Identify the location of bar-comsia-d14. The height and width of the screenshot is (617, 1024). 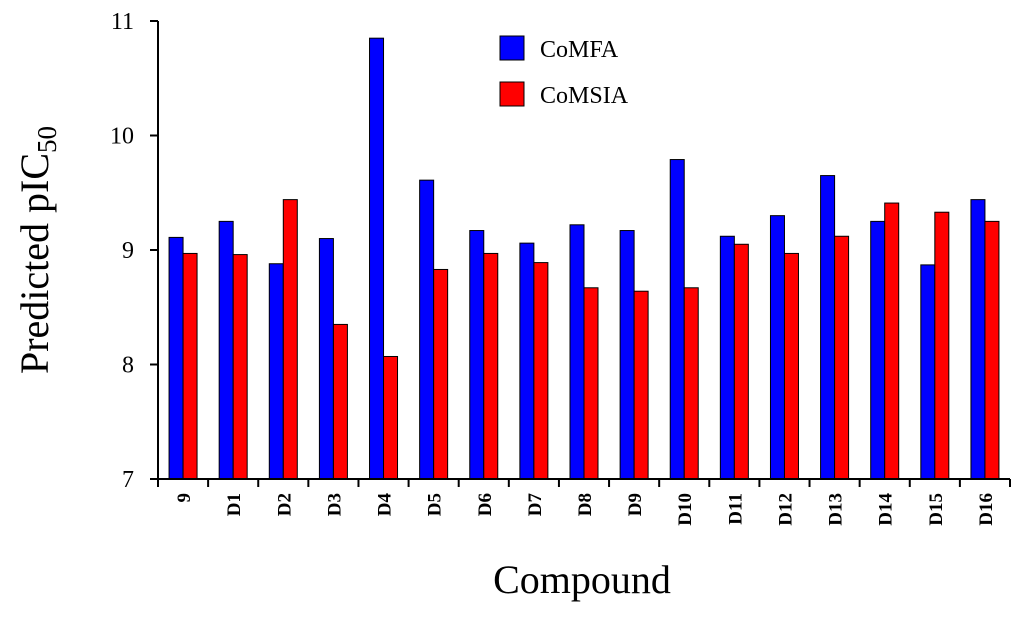
(892, 341).